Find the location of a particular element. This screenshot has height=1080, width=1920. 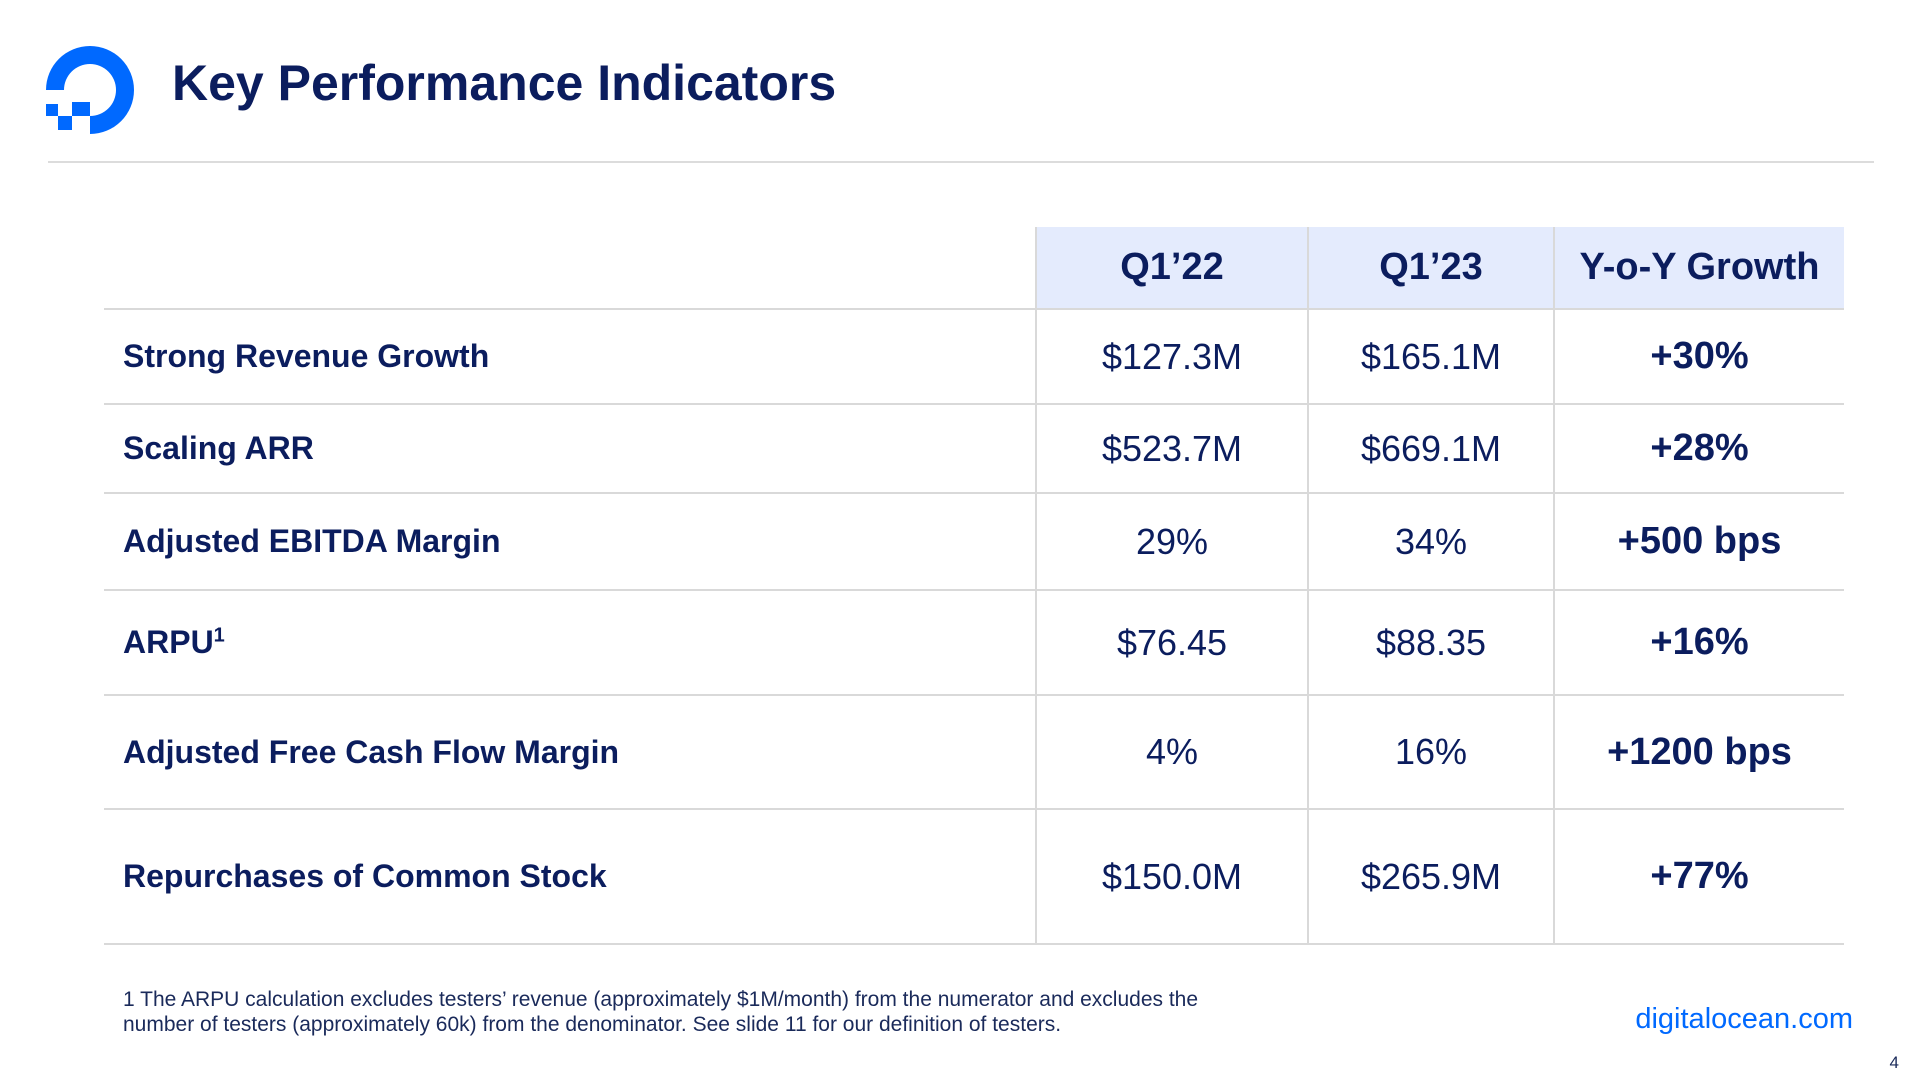

table-row: Scaling ARR $523.7M $669.1M +28% is located at coordinates (974, 449).